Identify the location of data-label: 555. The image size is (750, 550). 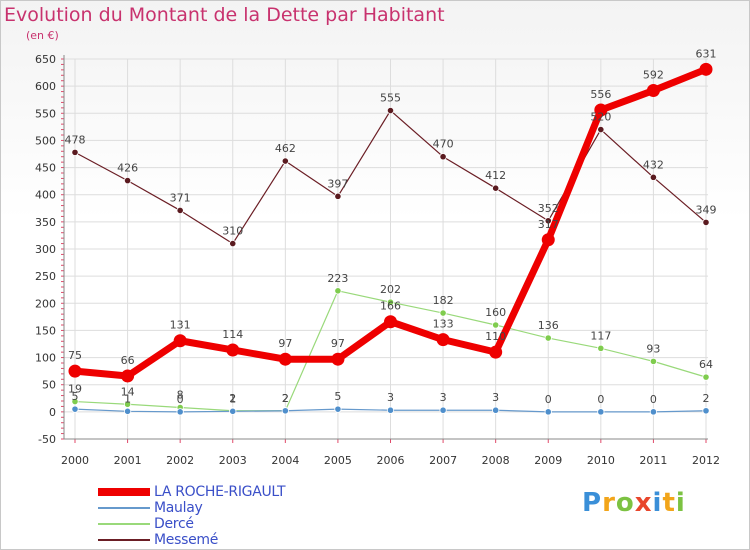
(390, 98).